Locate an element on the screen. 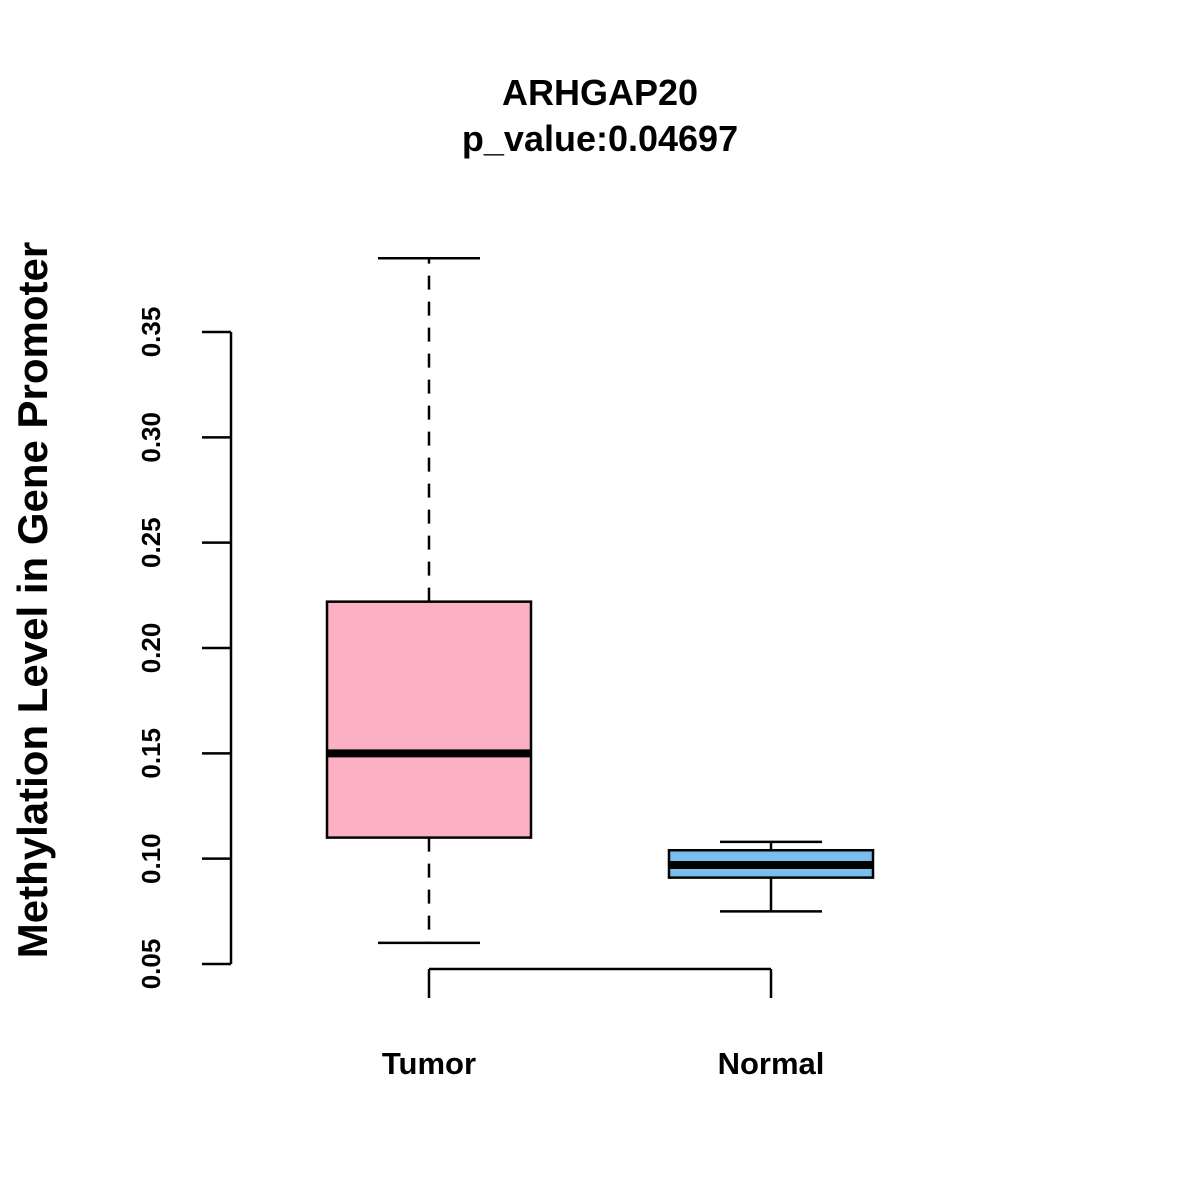 This screenshot has width=1200, height=1200. box-normal is located at coordinates (771, 876).